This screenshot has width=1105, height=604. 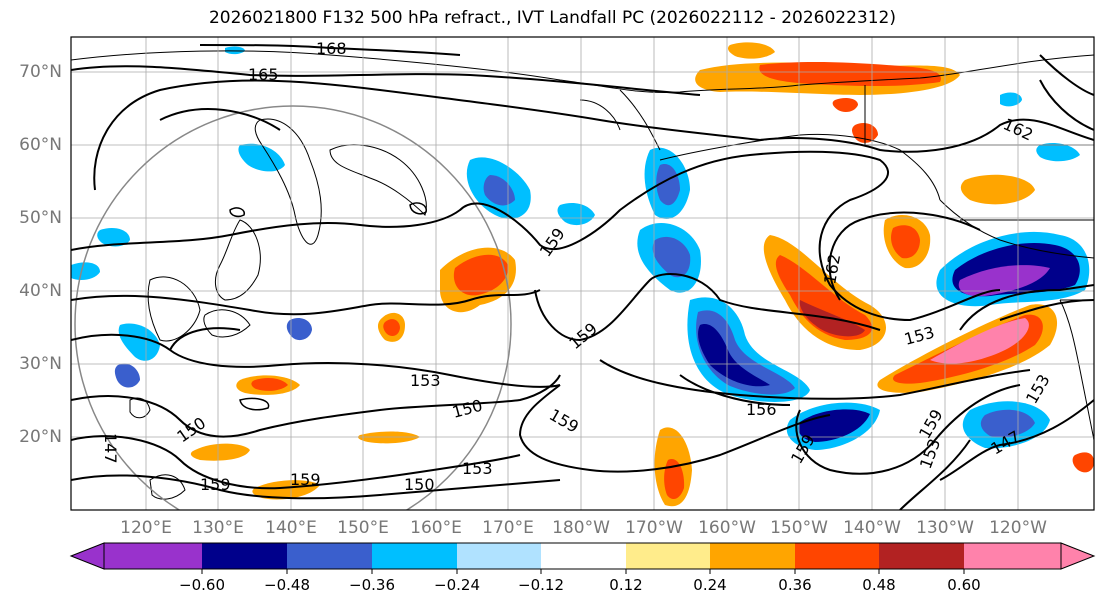 What do you see at coordinates (795, 585) in the screenshot?
I see `colorbar-tick-label: 0.36` at bounding box center [795, 585].